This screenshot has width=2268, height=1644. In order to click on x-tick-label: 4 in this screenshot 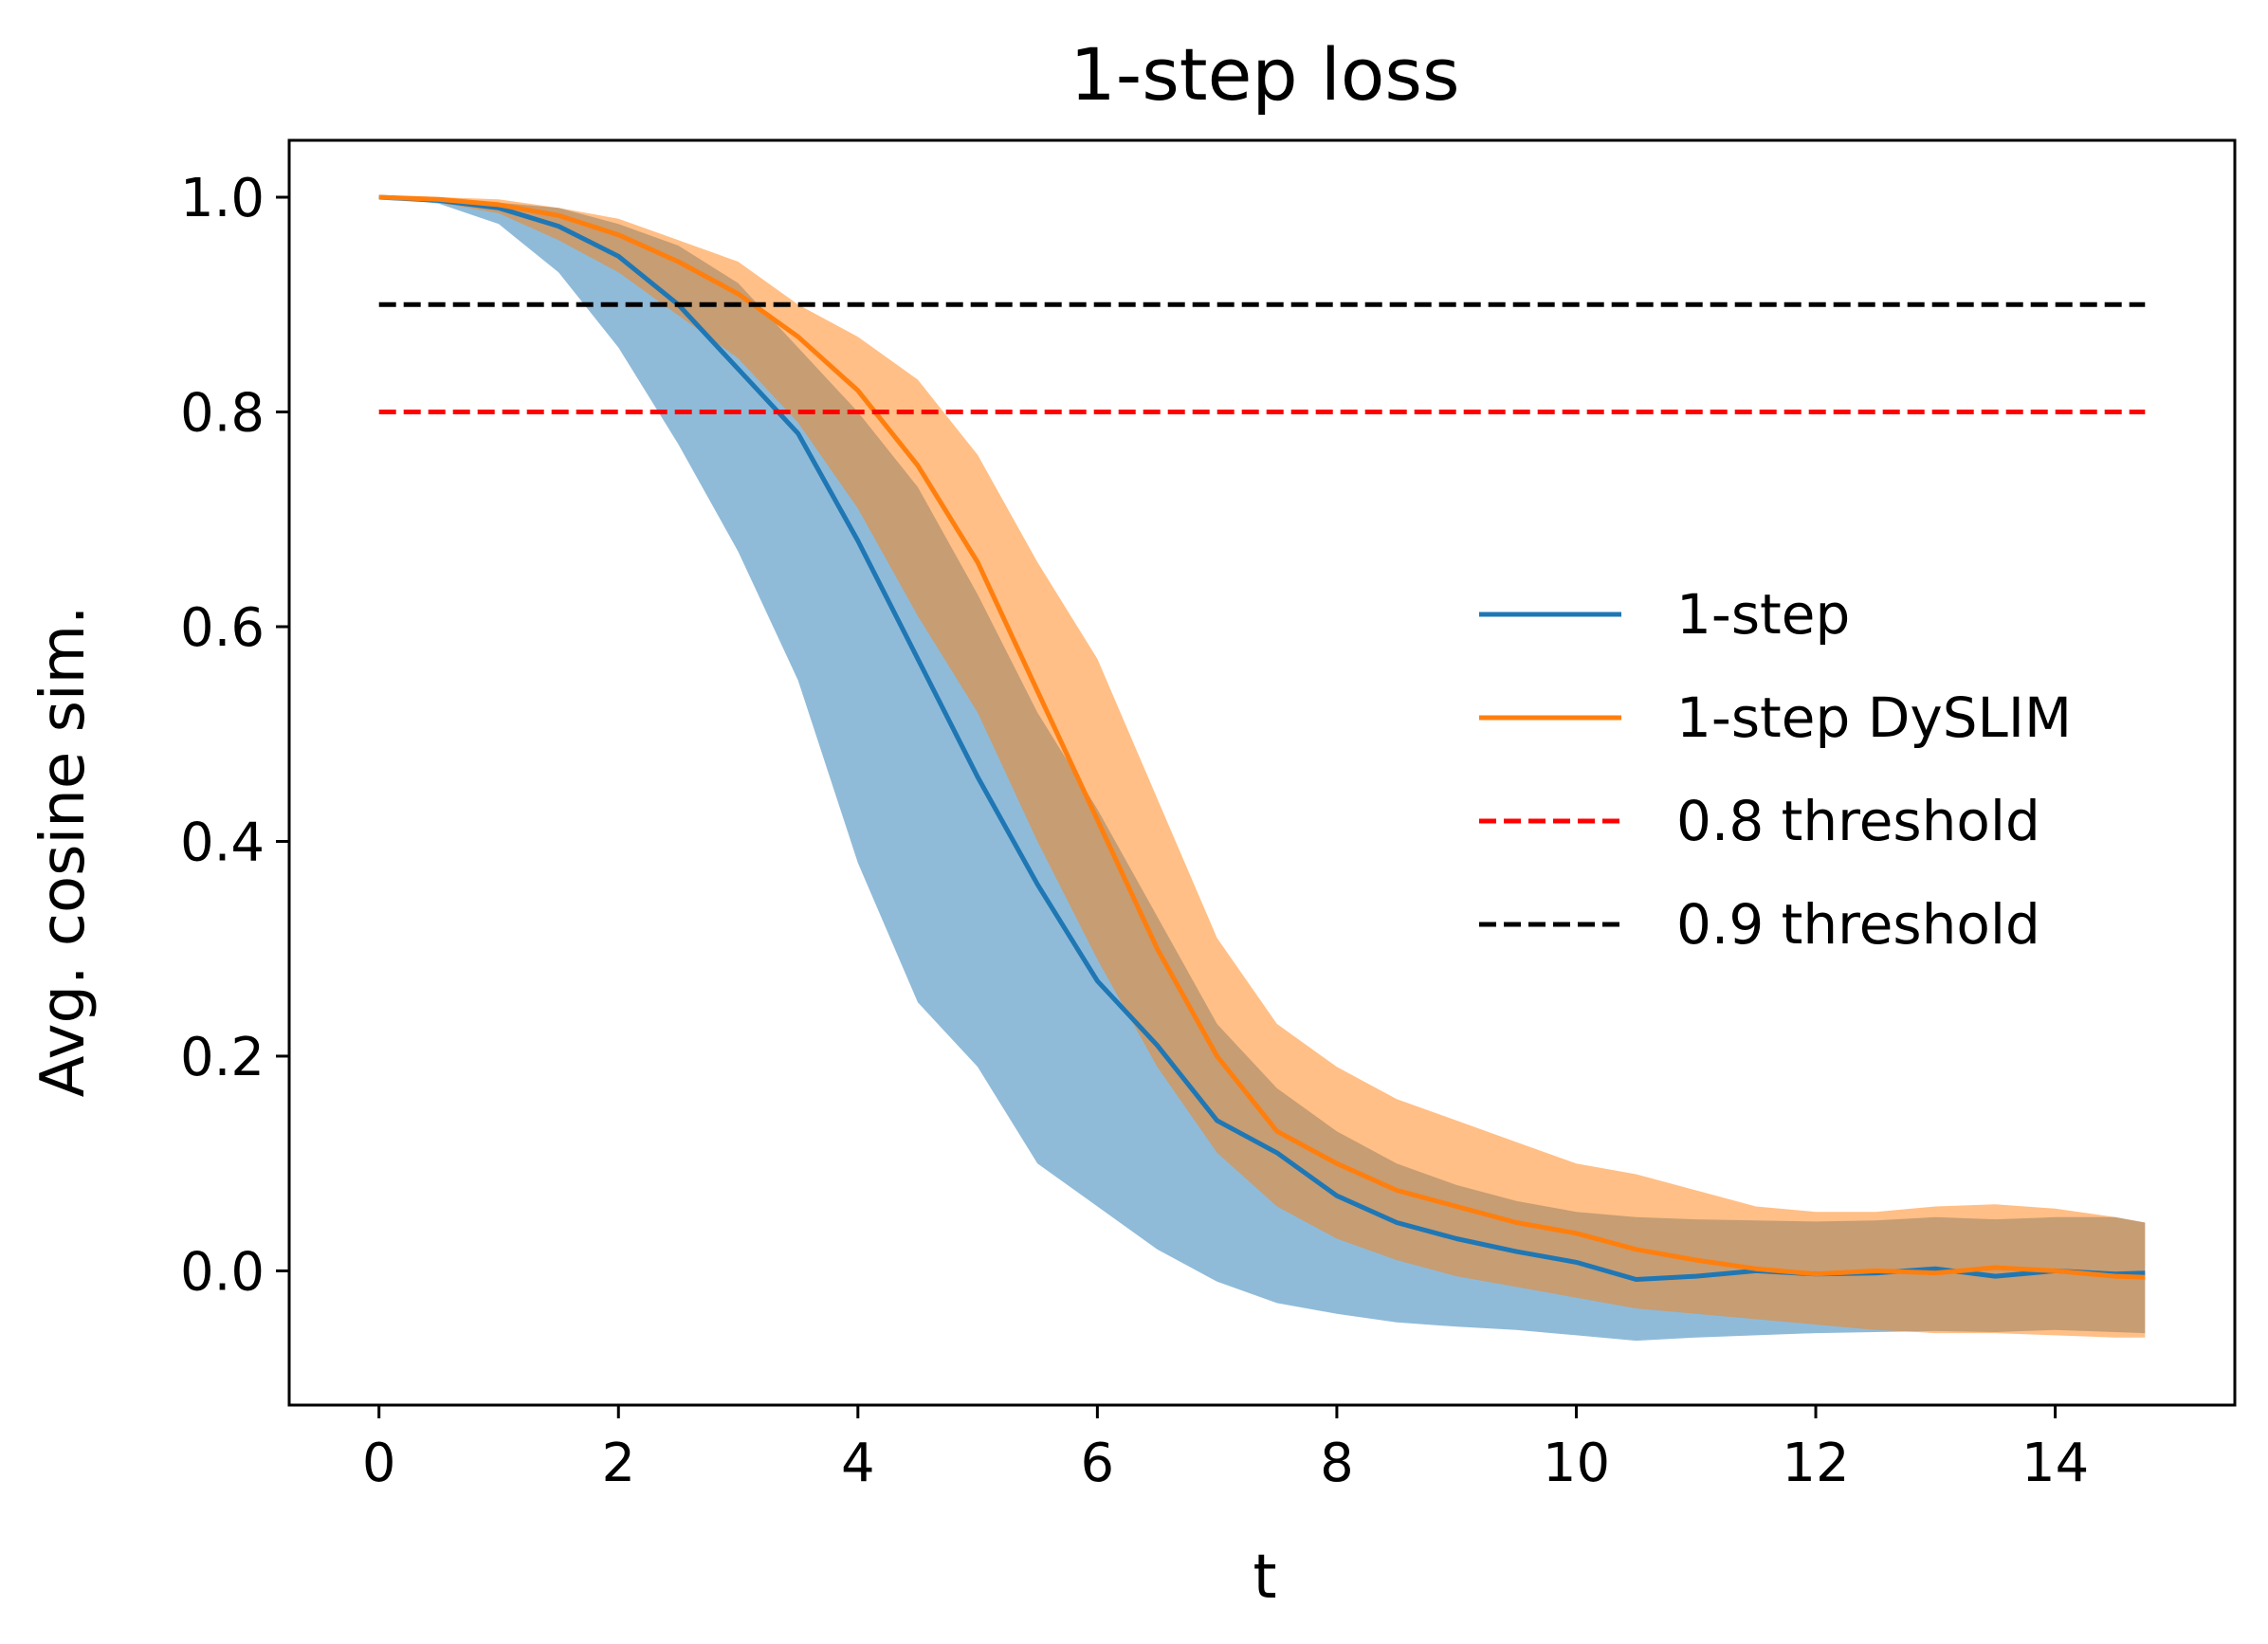, I will do `click(858, 1463)`.